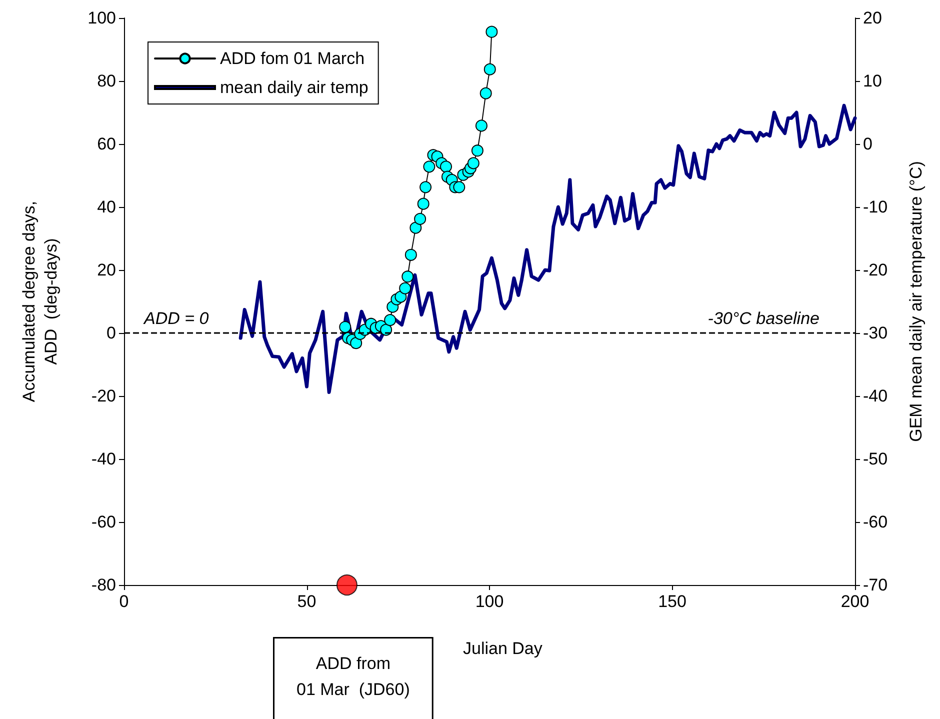  What do you see at coordinates (124, 601) in the screenshot?
I see `x-tick-label: 0` at bounding box center [124, 601].